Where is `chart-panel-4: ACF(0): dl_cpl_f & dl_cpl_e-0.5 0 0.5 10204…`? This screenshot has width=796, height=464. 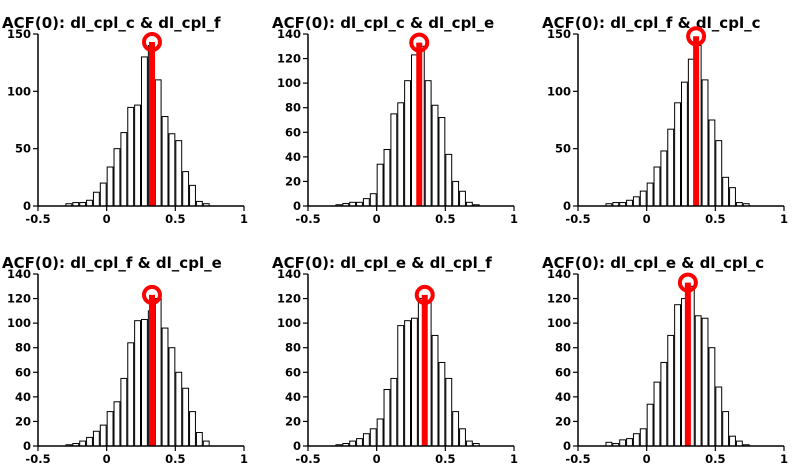
chart-panel-4: ACF(0): dl_cpl_f & dl_cpl_e-0.5 0 0.5 10204… is located at coordinates (125, 359).